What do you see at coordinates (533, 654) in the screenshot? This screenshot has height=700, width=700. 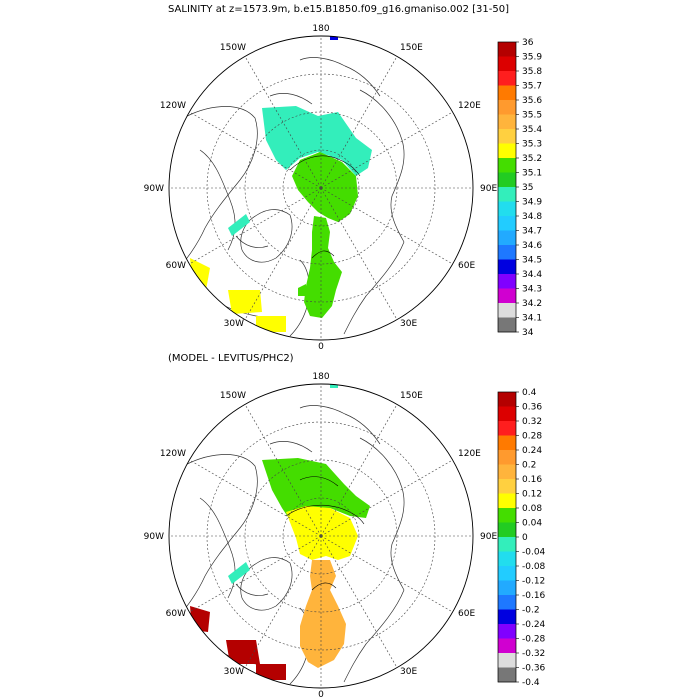 I see `colorbar-label: -0.32` at bounding box center [533, 654].